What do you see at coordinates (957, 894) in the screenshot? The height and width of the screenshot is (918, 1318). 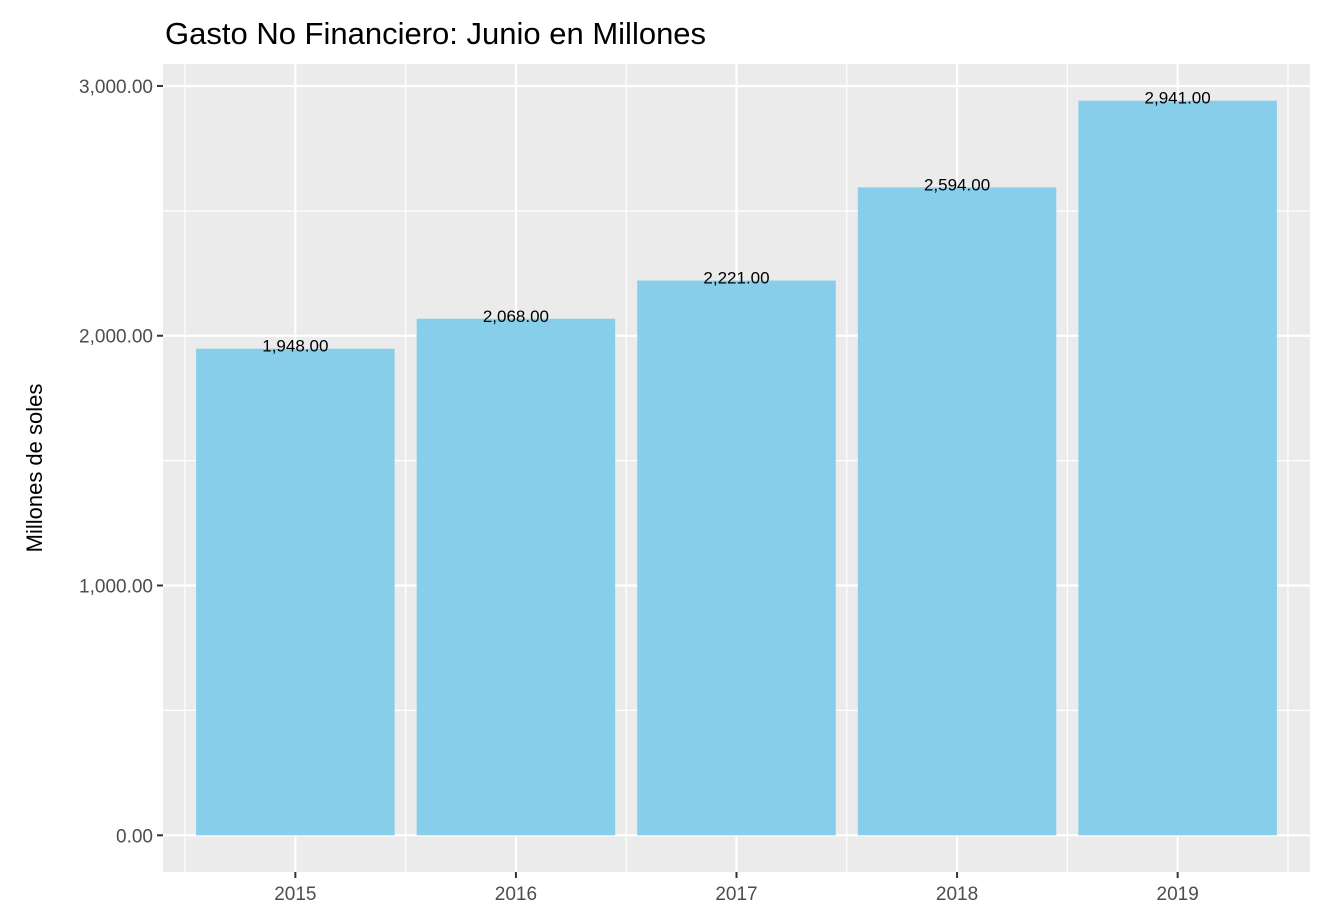 I see `x-tick-label: 2018` at bounding box center [957, 894].